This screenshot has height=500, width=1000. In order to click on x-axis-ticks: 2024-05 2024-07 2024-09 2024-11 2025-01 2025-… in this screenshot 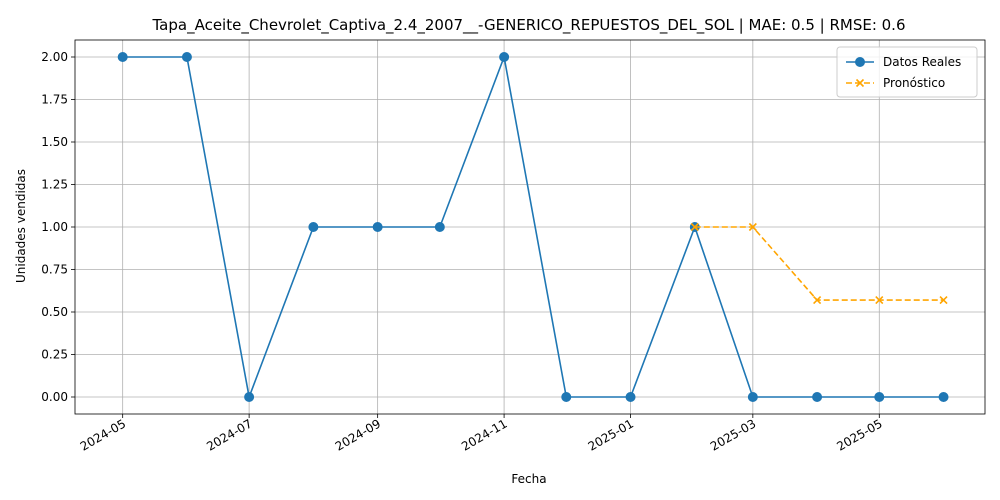, I will do `click(481, 434)`.